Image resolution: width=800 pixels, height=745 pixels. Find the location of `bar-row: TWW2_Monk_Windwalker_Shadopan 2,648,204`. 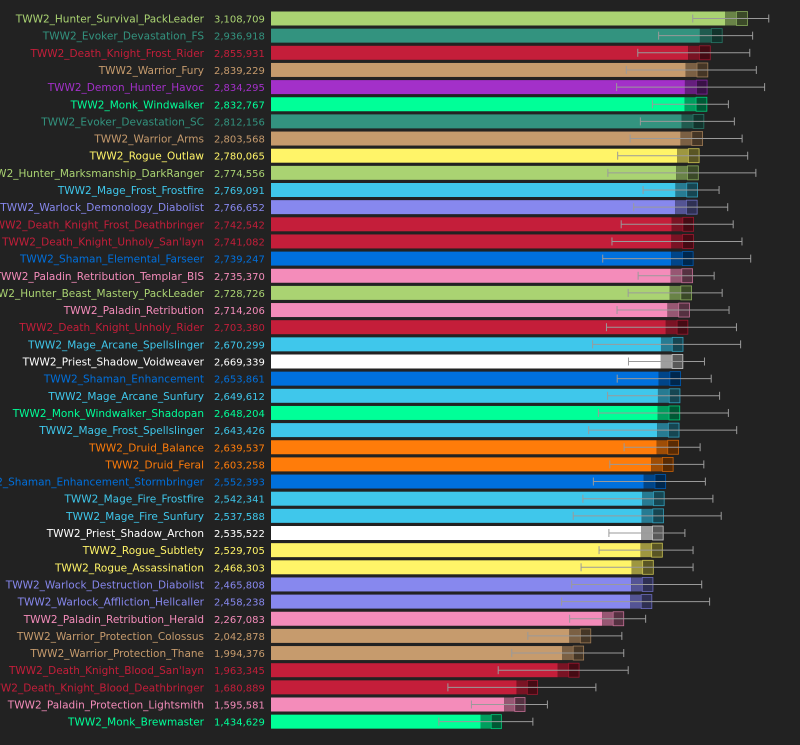

bar-row: TWW2_Monk_Windwalker_Shadopan 2,648,204 is located at coordinates (370, 413).